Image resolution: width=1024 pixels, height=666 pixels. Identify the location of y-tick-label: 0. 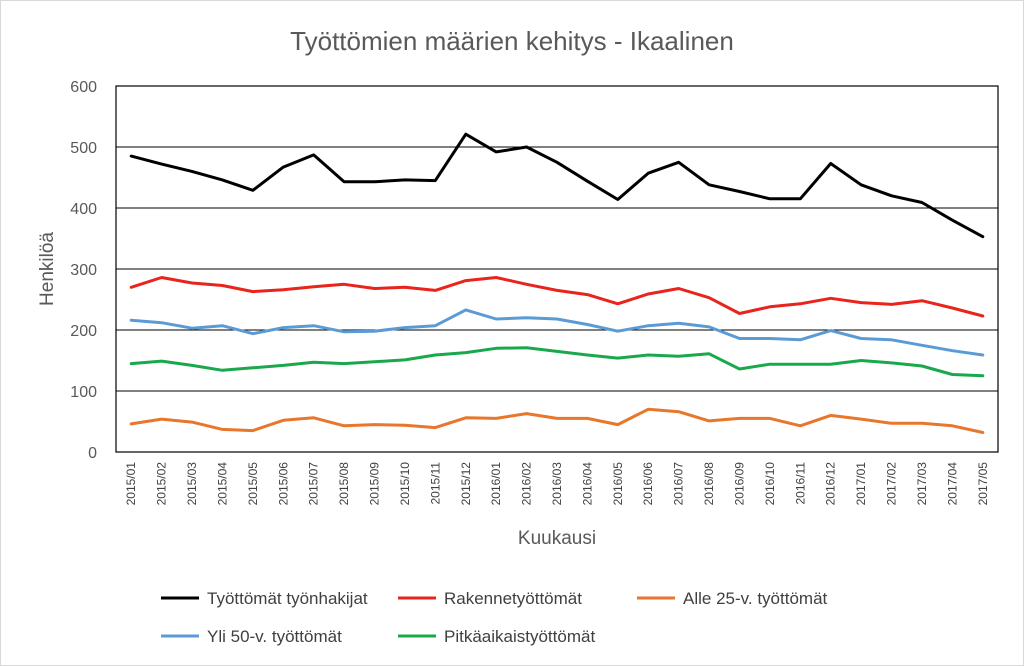
(92, 453).